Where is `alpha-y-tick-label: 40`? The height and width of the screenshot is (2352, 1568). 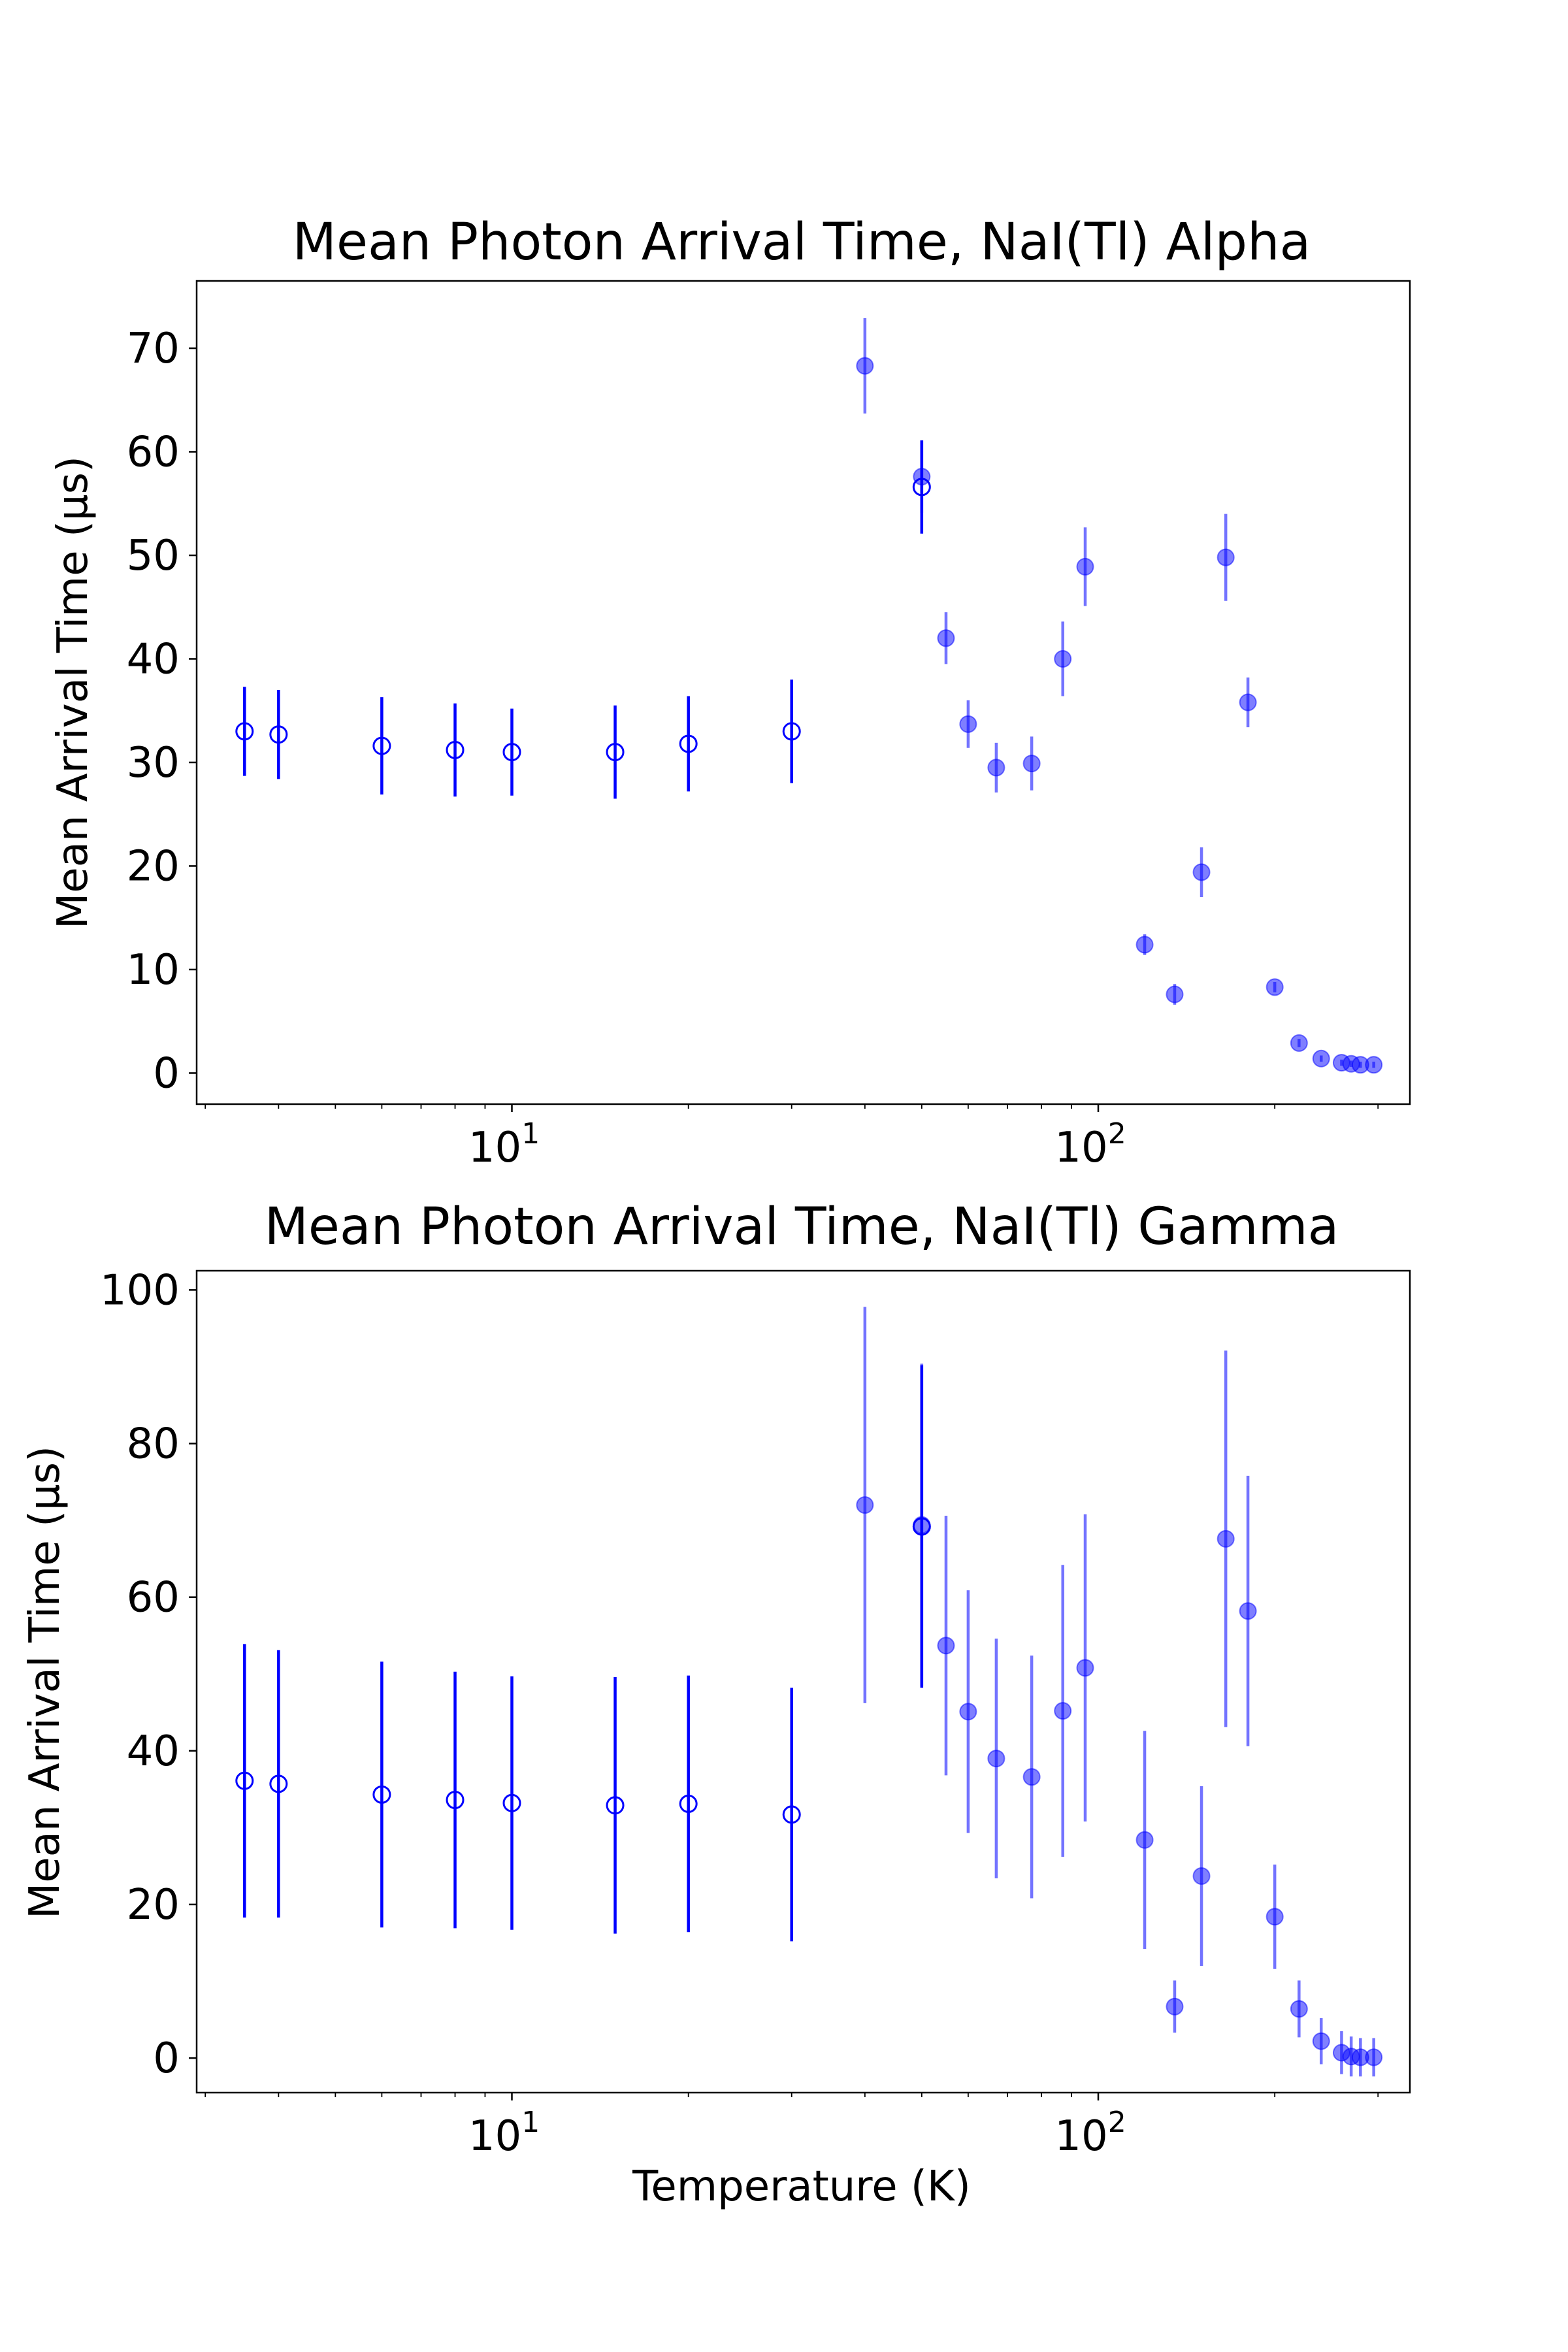 alpha-y-tick-label: 40 is located at coordinates (153, 659).